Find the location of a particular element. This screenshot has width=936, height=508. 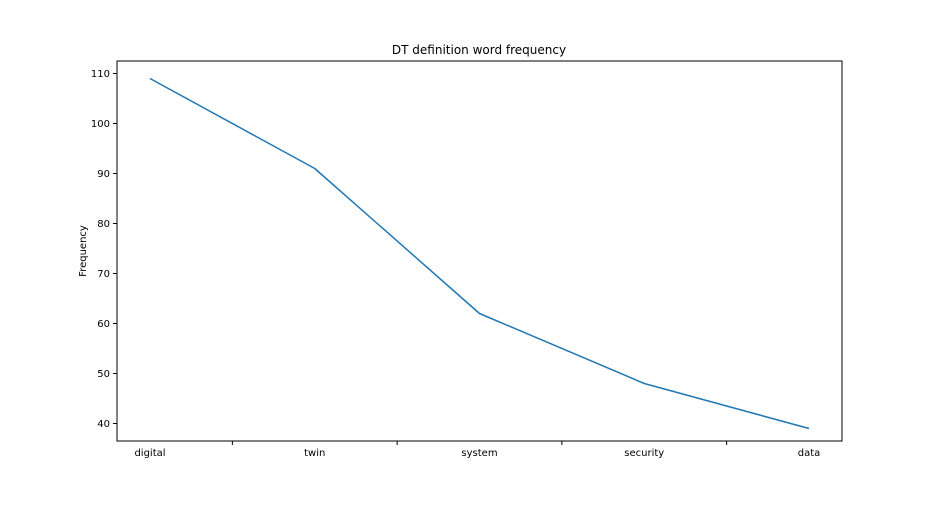

y-tick-label: 70 is located at coordinates (103, 274).